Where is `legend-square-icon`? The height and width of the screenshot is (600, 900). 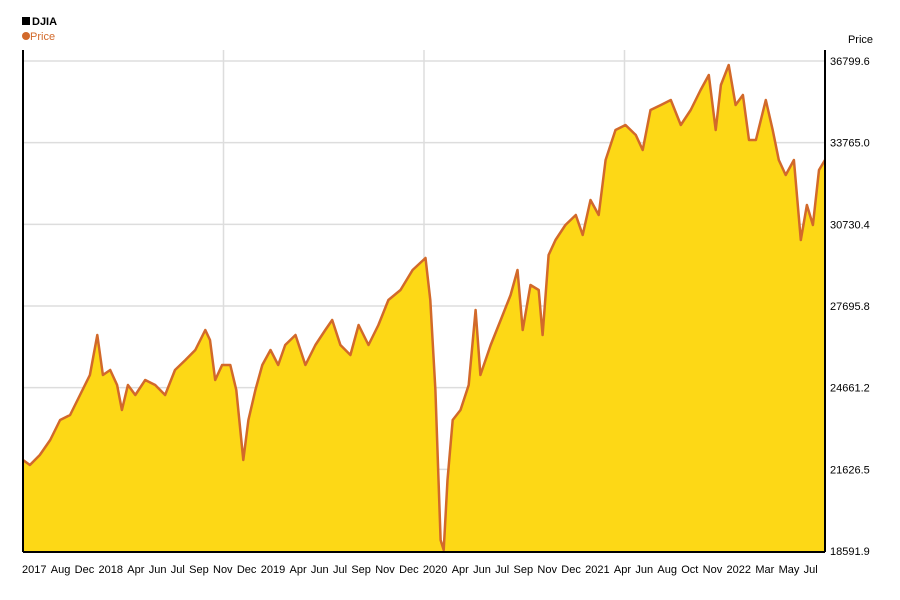 legend-square-icon is located at coordinates (26, 21).